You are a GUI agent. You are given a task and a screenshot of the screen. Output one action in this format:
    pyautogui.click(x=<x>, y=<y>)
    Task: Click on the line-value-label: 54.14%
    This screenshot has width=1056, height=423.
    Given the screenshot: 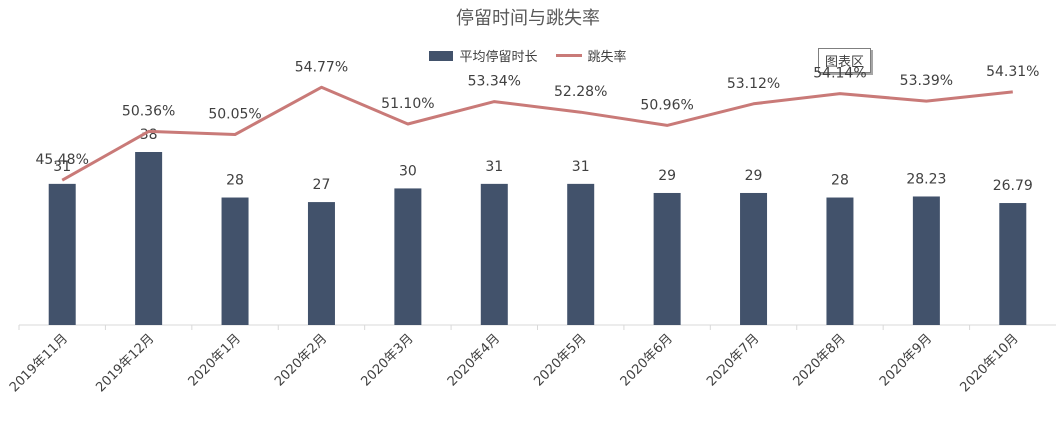 What is the action you would take?
    pyautogui.click(x=839, y=74)
    